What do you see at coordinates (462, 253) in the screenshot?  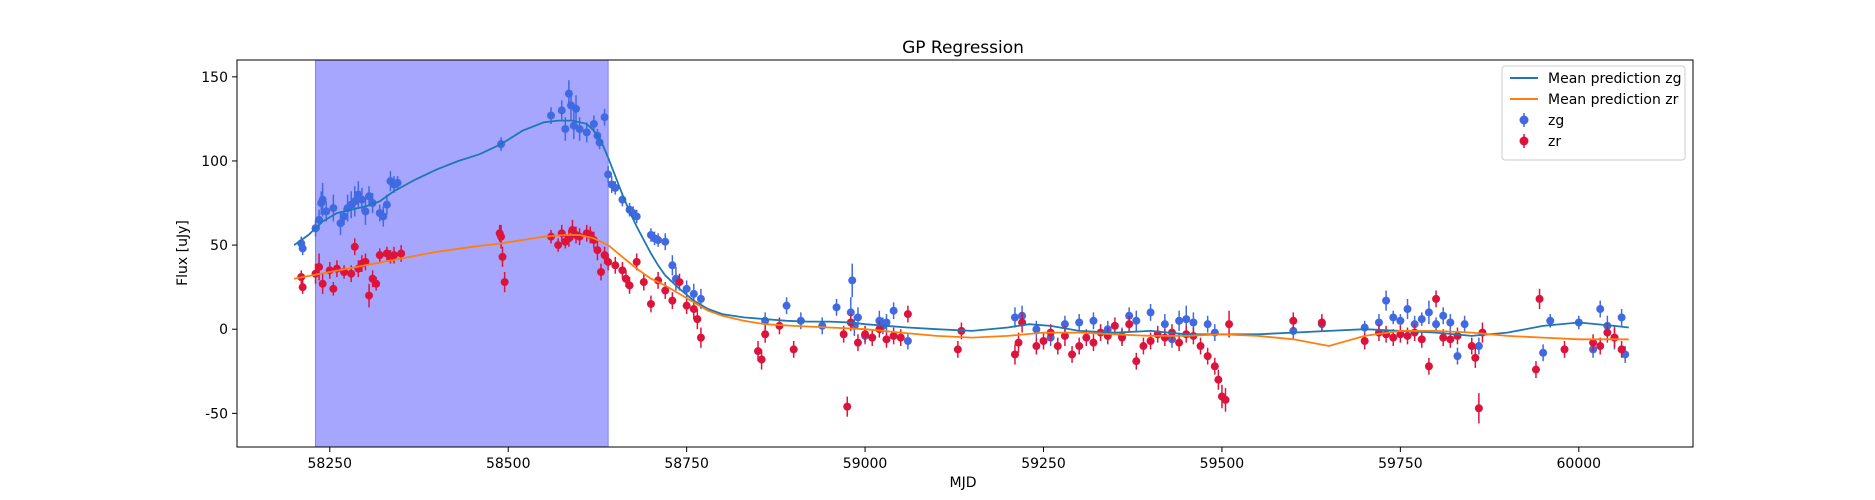 I see `shaded-region` at bounding box center [462, 253].